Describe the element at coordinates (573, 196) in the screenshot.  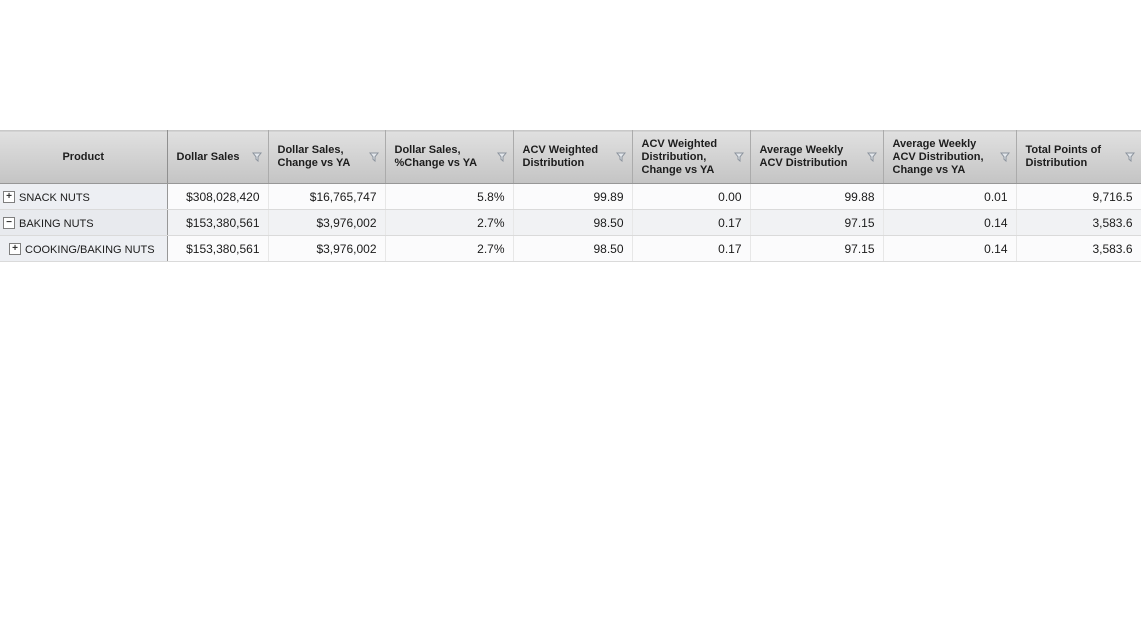
I see `cell-acv-weighted-distribution: 99.89` at that location.